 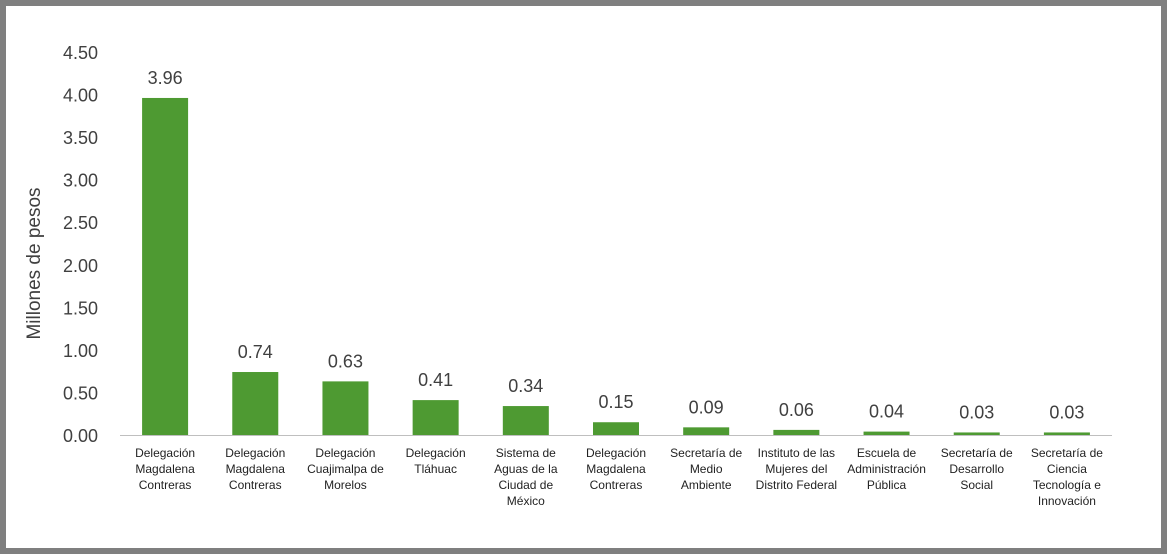 I want to click on bar-data-label: 0.04, so click(x=886, y=412).